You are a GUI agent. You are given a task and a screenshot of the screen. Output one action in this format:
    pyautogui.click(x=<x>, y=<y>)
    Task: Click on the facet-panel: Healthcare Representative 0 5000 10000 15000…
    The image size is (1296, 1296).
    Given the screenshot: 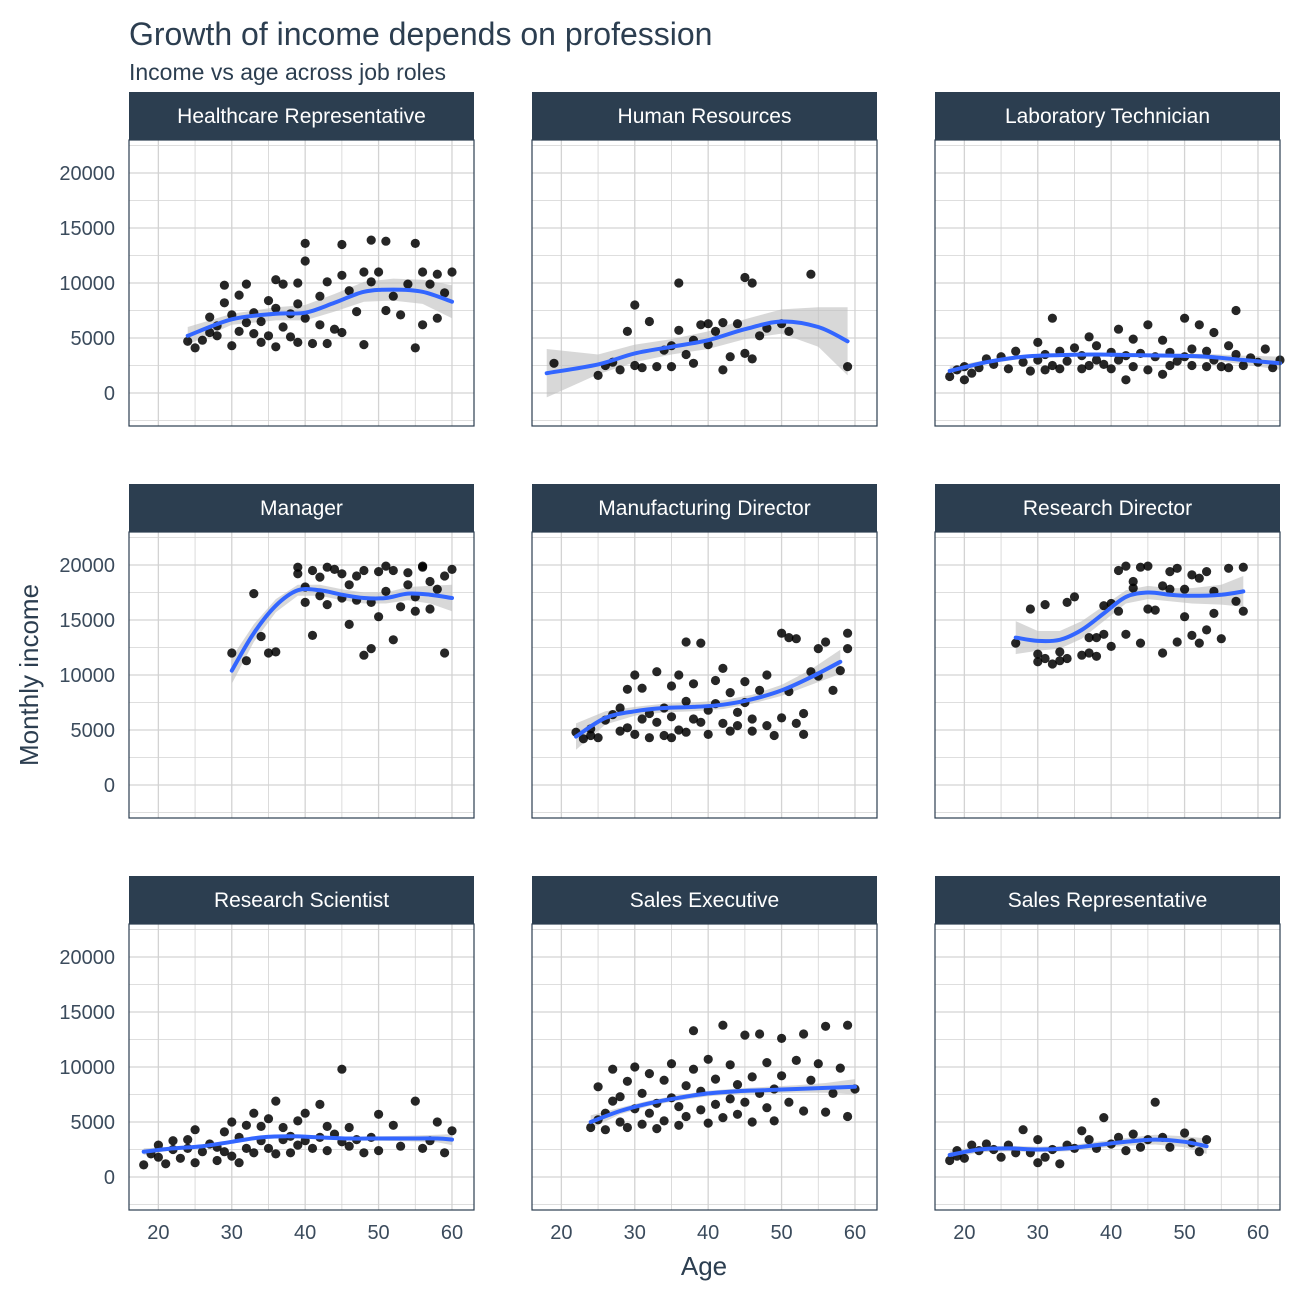 What is the action you would take?
    pyautogui.click(x=267, y=259)
    